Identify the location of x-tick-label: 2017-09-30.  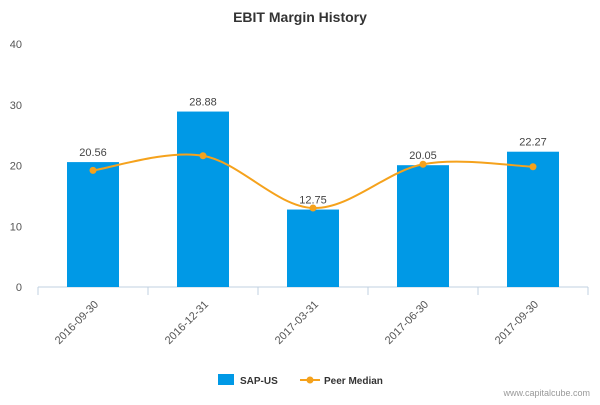
(517, 323).